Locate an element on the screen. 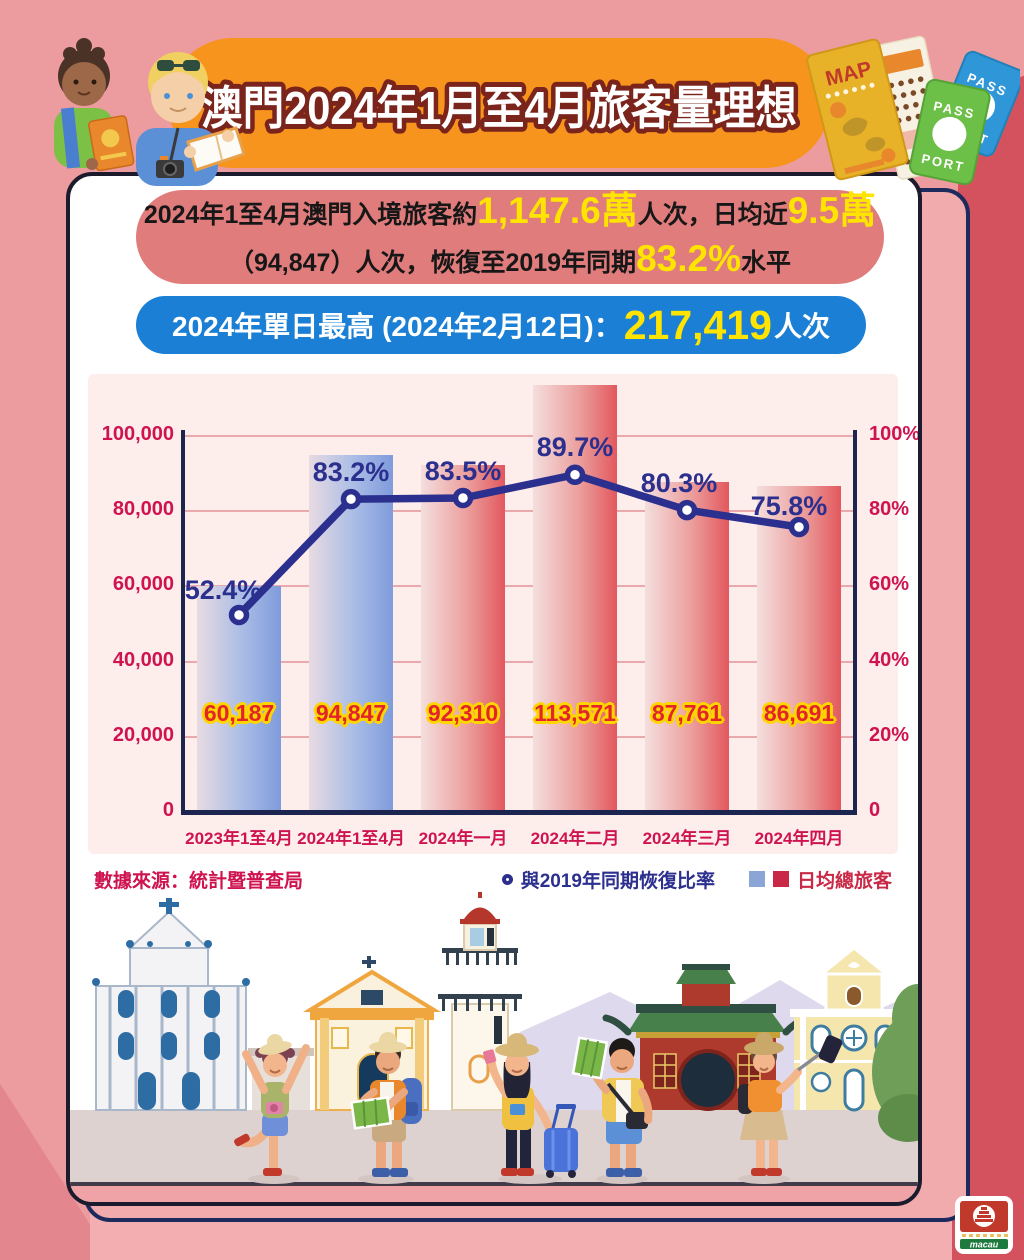  title-banner: 澳門2024年1月至4月旅客量理想 is located at coordinates (499, 103).